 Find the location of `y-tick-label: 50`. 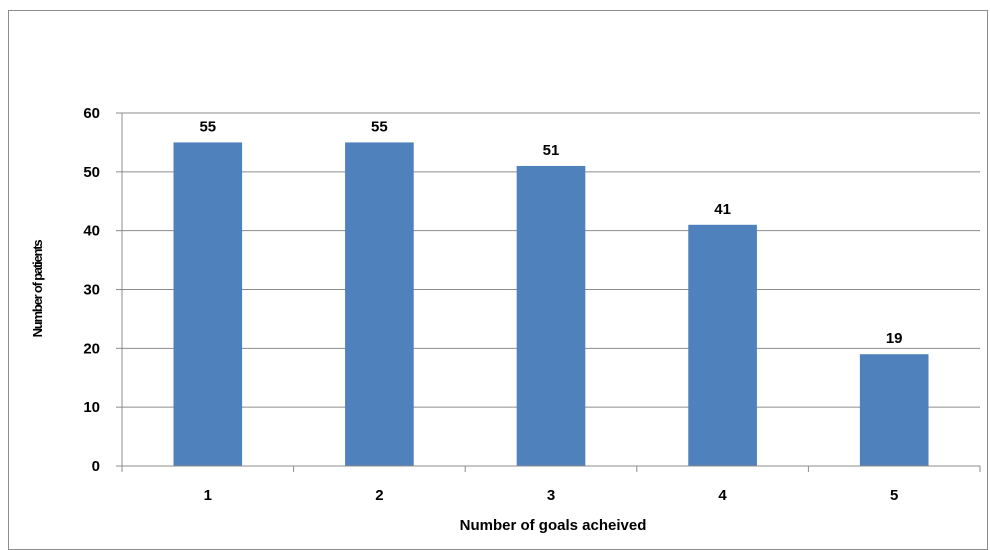

y-tick-label: 50 is located at coordinates (91, 172).